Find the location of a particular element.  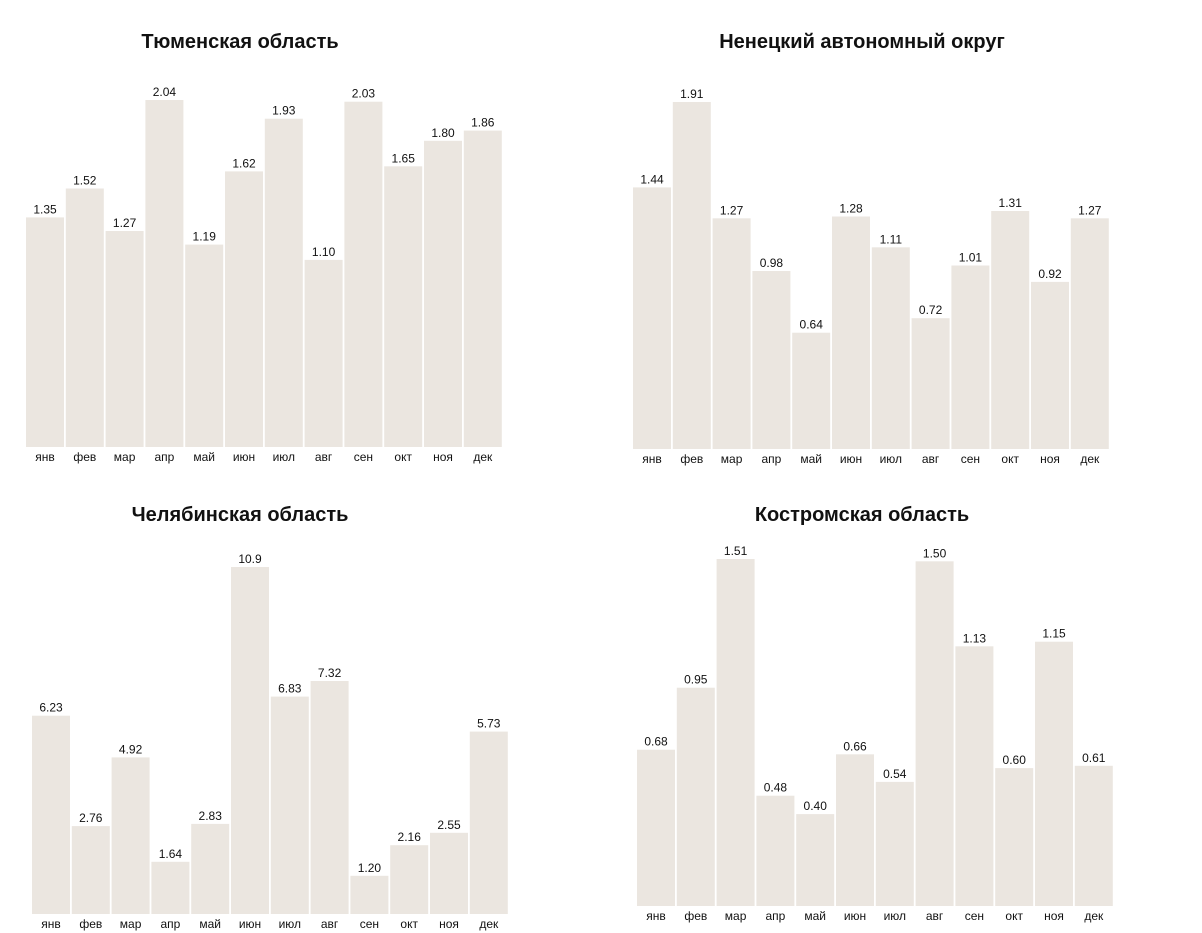

value-label: 1.13 is located at coordinates (975, 638).